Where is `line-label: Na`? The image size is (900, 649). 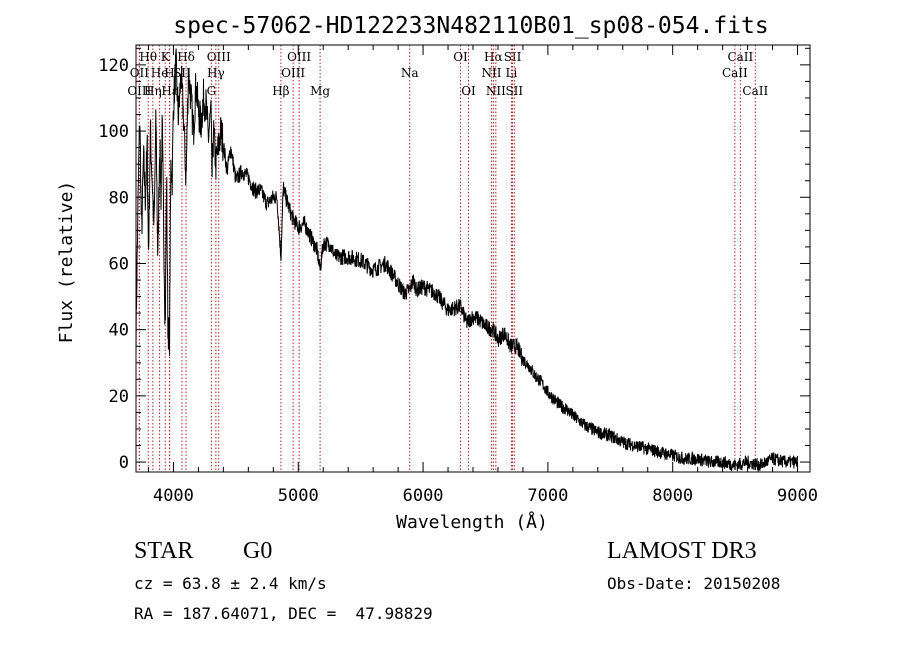
line-label: Na is located at coordinates (410, 73).